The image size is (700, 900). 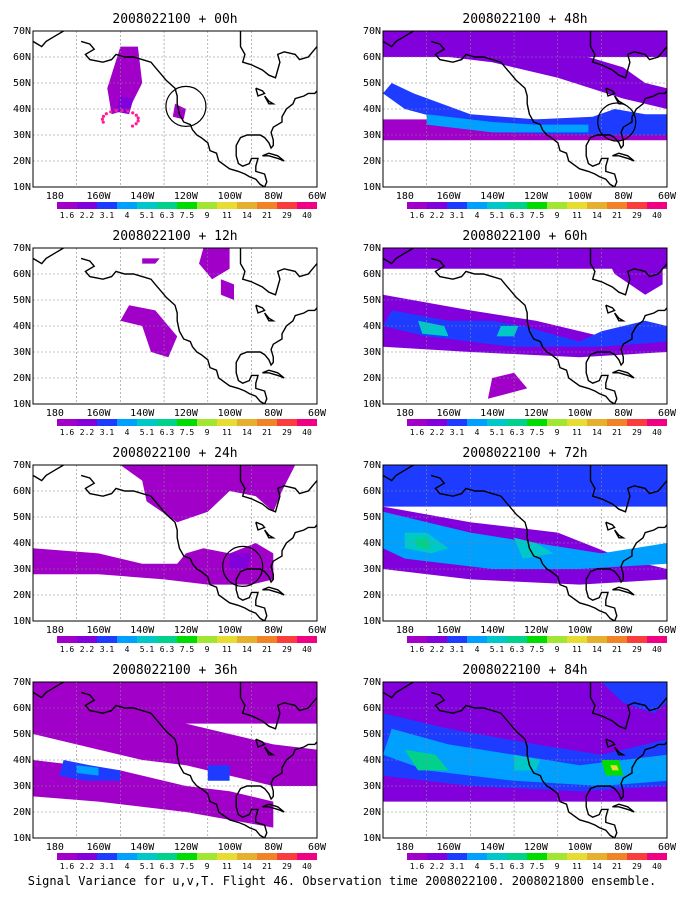 I want to click on lon-tick-label: 160W, so click(x=98, y=196).